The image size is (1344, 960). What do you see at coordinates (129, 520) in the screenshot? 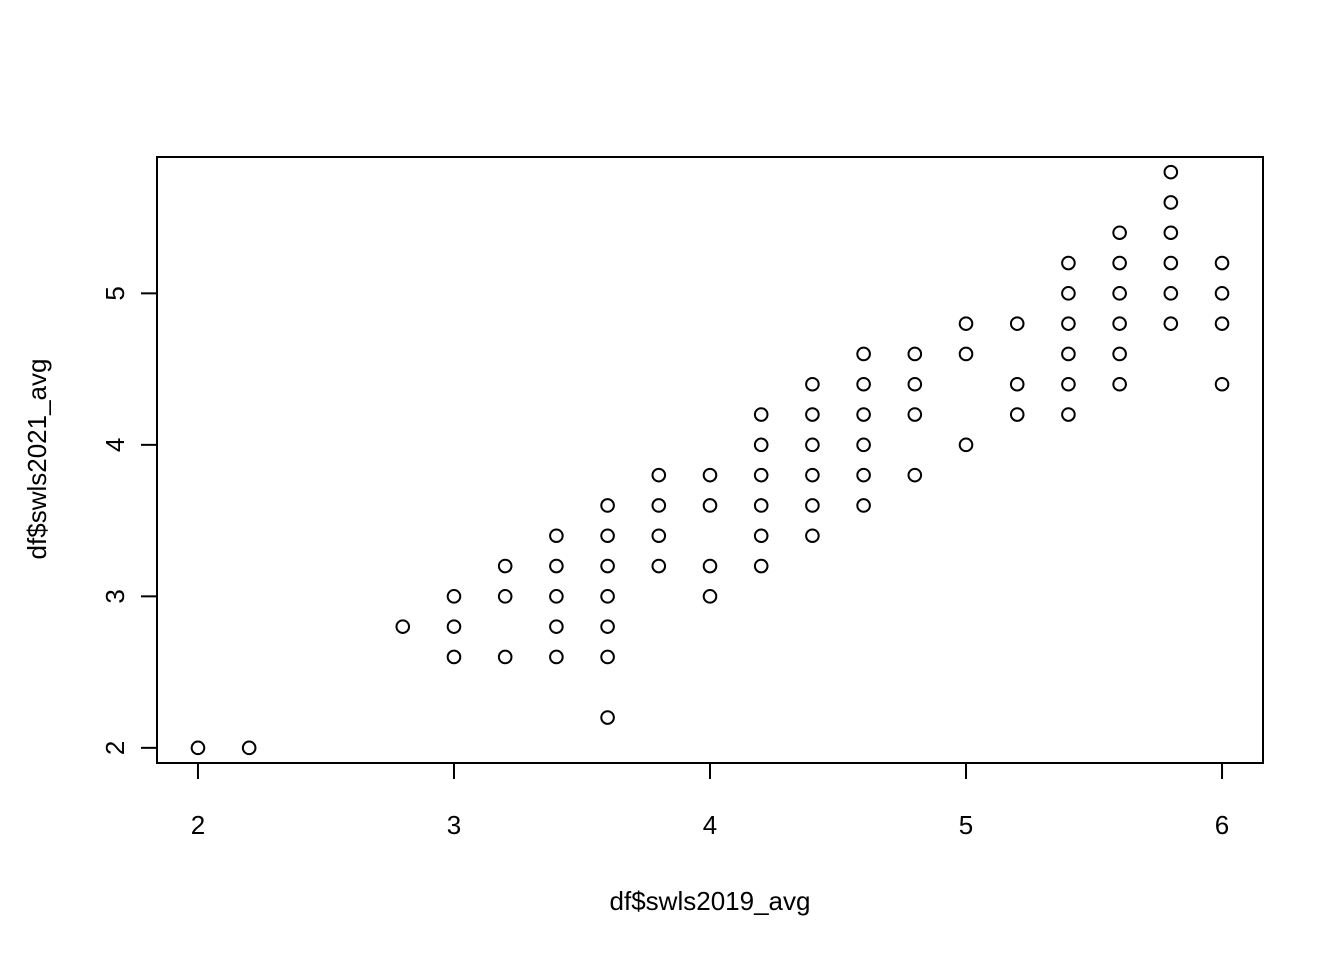
I see `y-axis: 2 3 4 5` at bounding box center [129, 520].